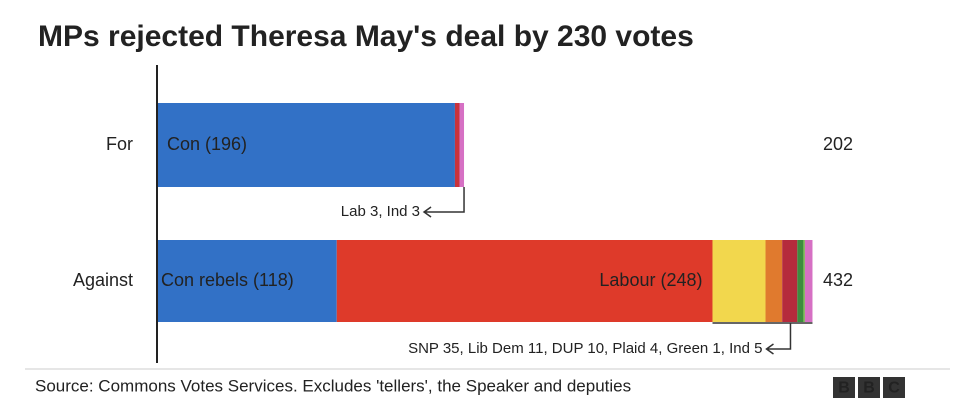  I want to click on category-label: Against, so click(103, 280).